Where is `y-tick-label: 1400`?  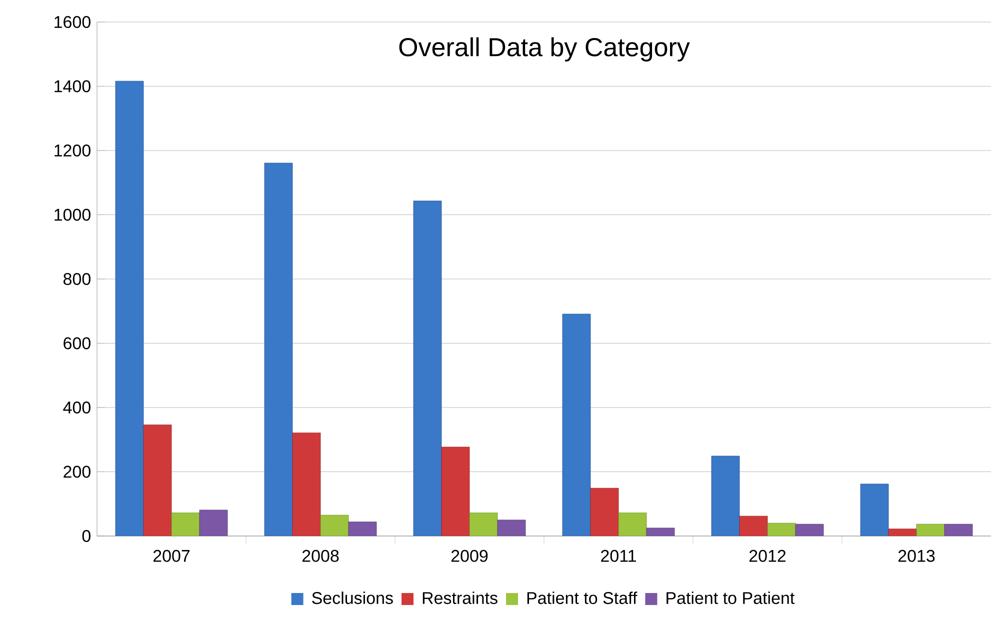
y-tick-label: 1400 is located at coordinates (72, 86).